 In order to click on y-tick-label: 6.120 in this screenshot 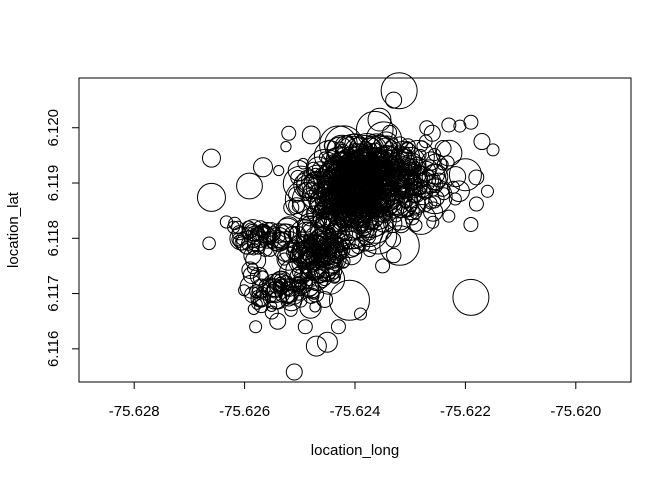, I will do `click(53, 128)`.